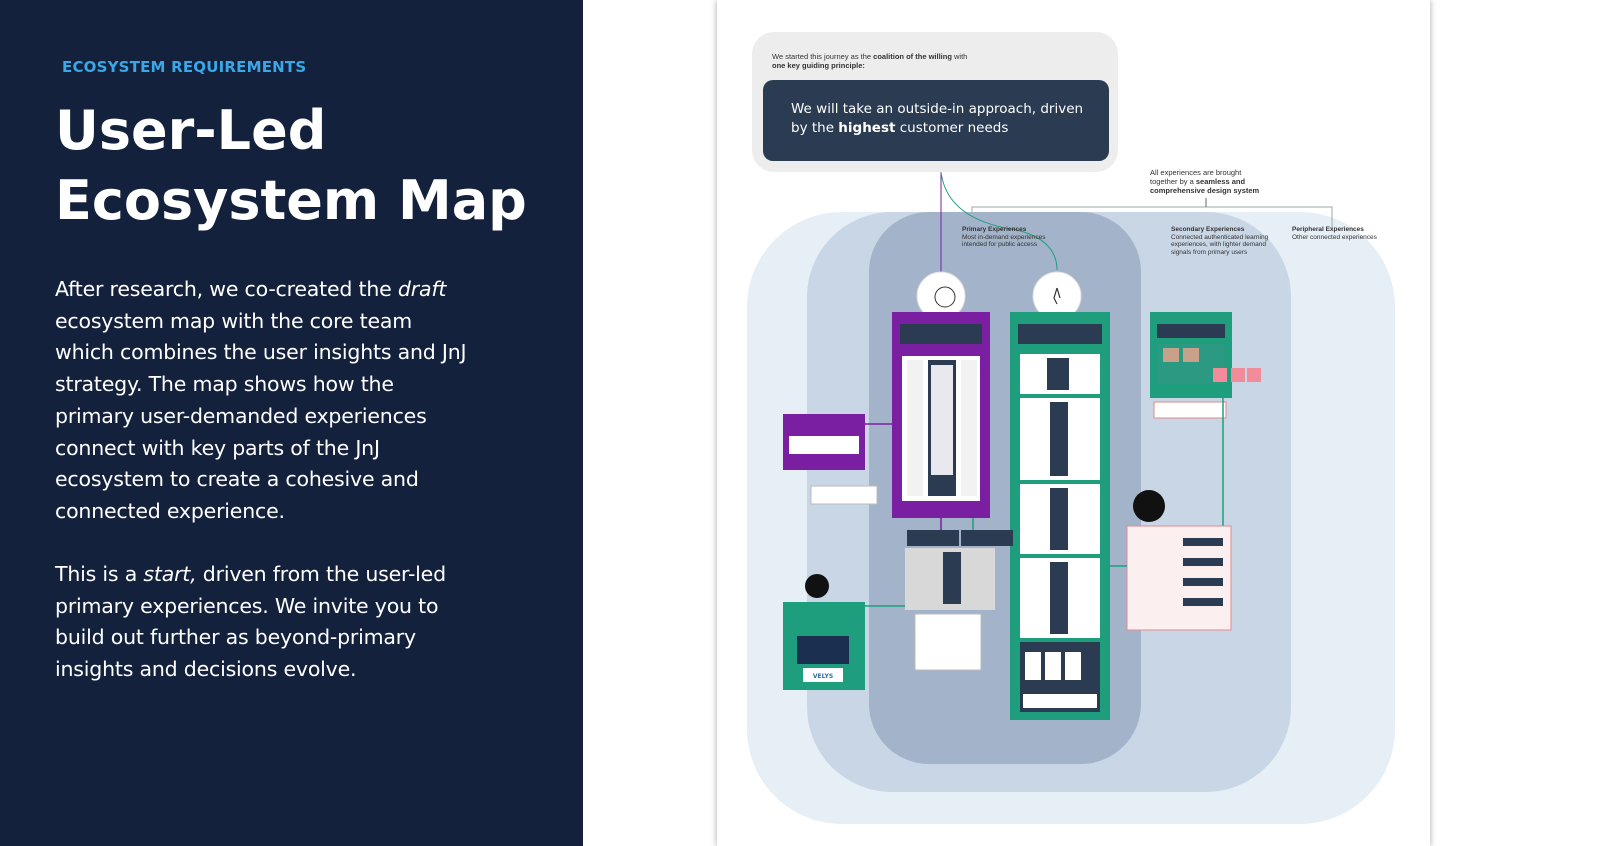 This screenshot has height=846, width=1600. I want to click on person-icon, so click(1057, 296).